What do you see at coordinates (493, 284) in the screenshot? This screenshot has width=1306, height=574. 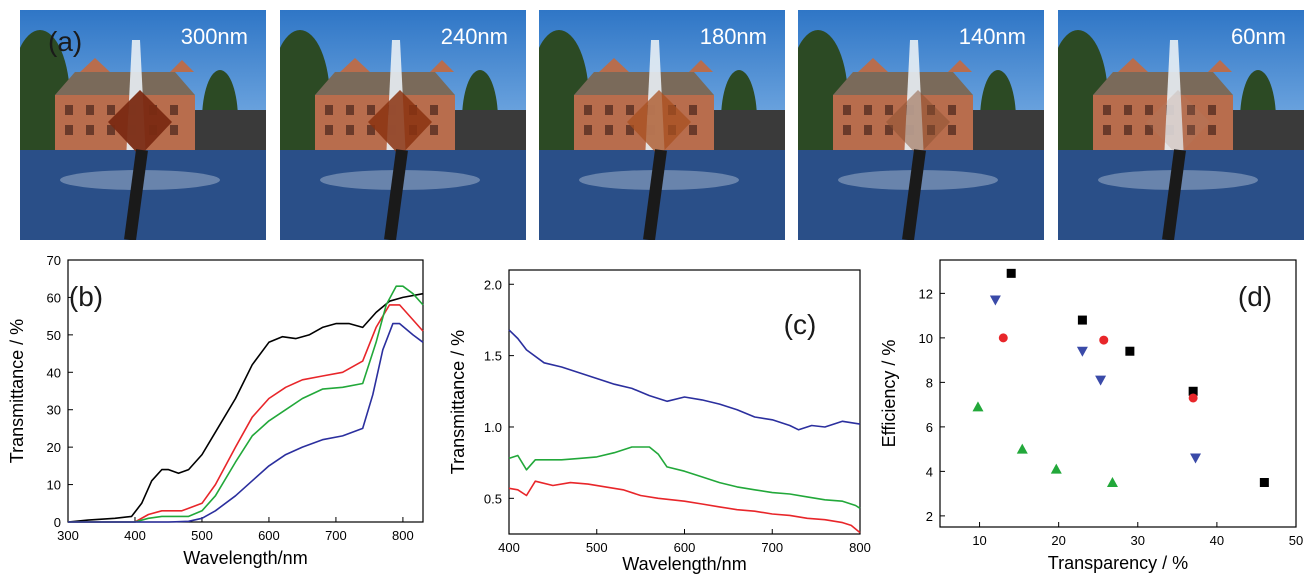 I see `y-tick-label: 2.0` at bounding box center [493, 284].